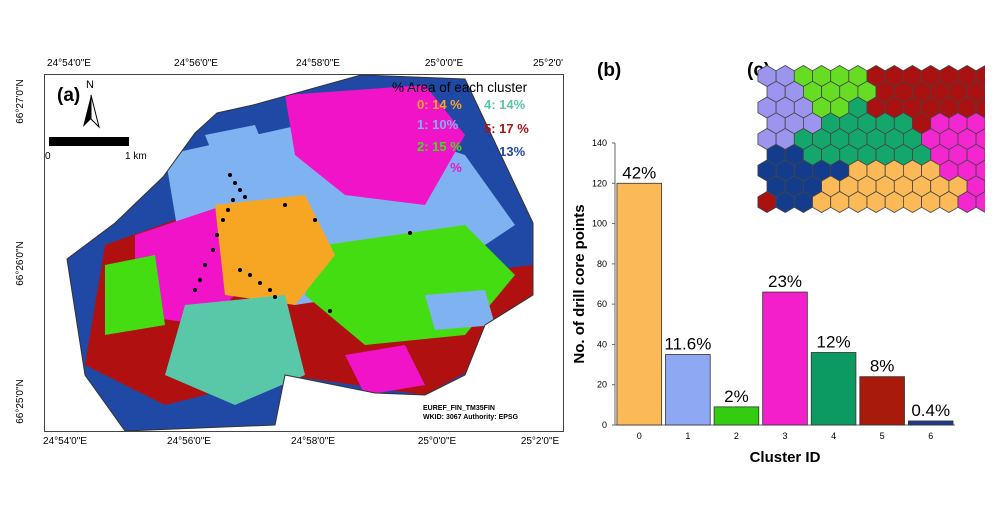 The image size is (995, 522). What do you see at coordinates (833, 436) in the screenshot?
I see `x-tick-label: 4` at bounding box center [833, 436].